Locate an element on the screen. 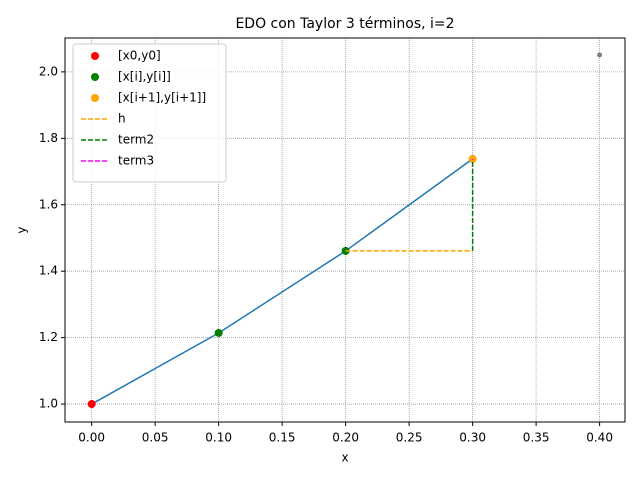  y-tick-label: 1.0 is located at coordinates (48, 404).